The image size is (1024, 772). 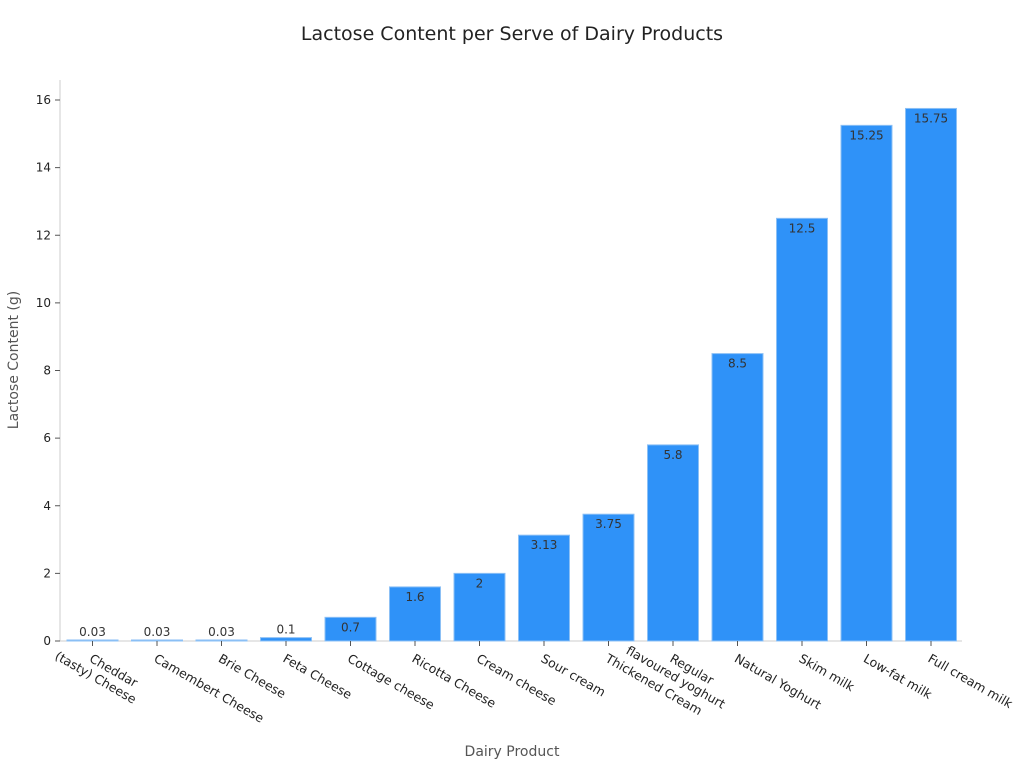 What do you see at coordinates (14, 360) in the screenshot?
I see `y-axis-label: Lactose Content (g)` at bounding box center [14, 360].